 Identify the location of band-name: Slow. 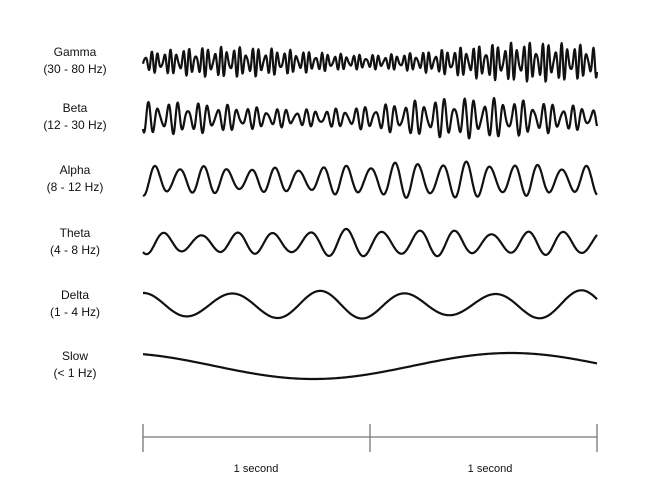
(75, 356).